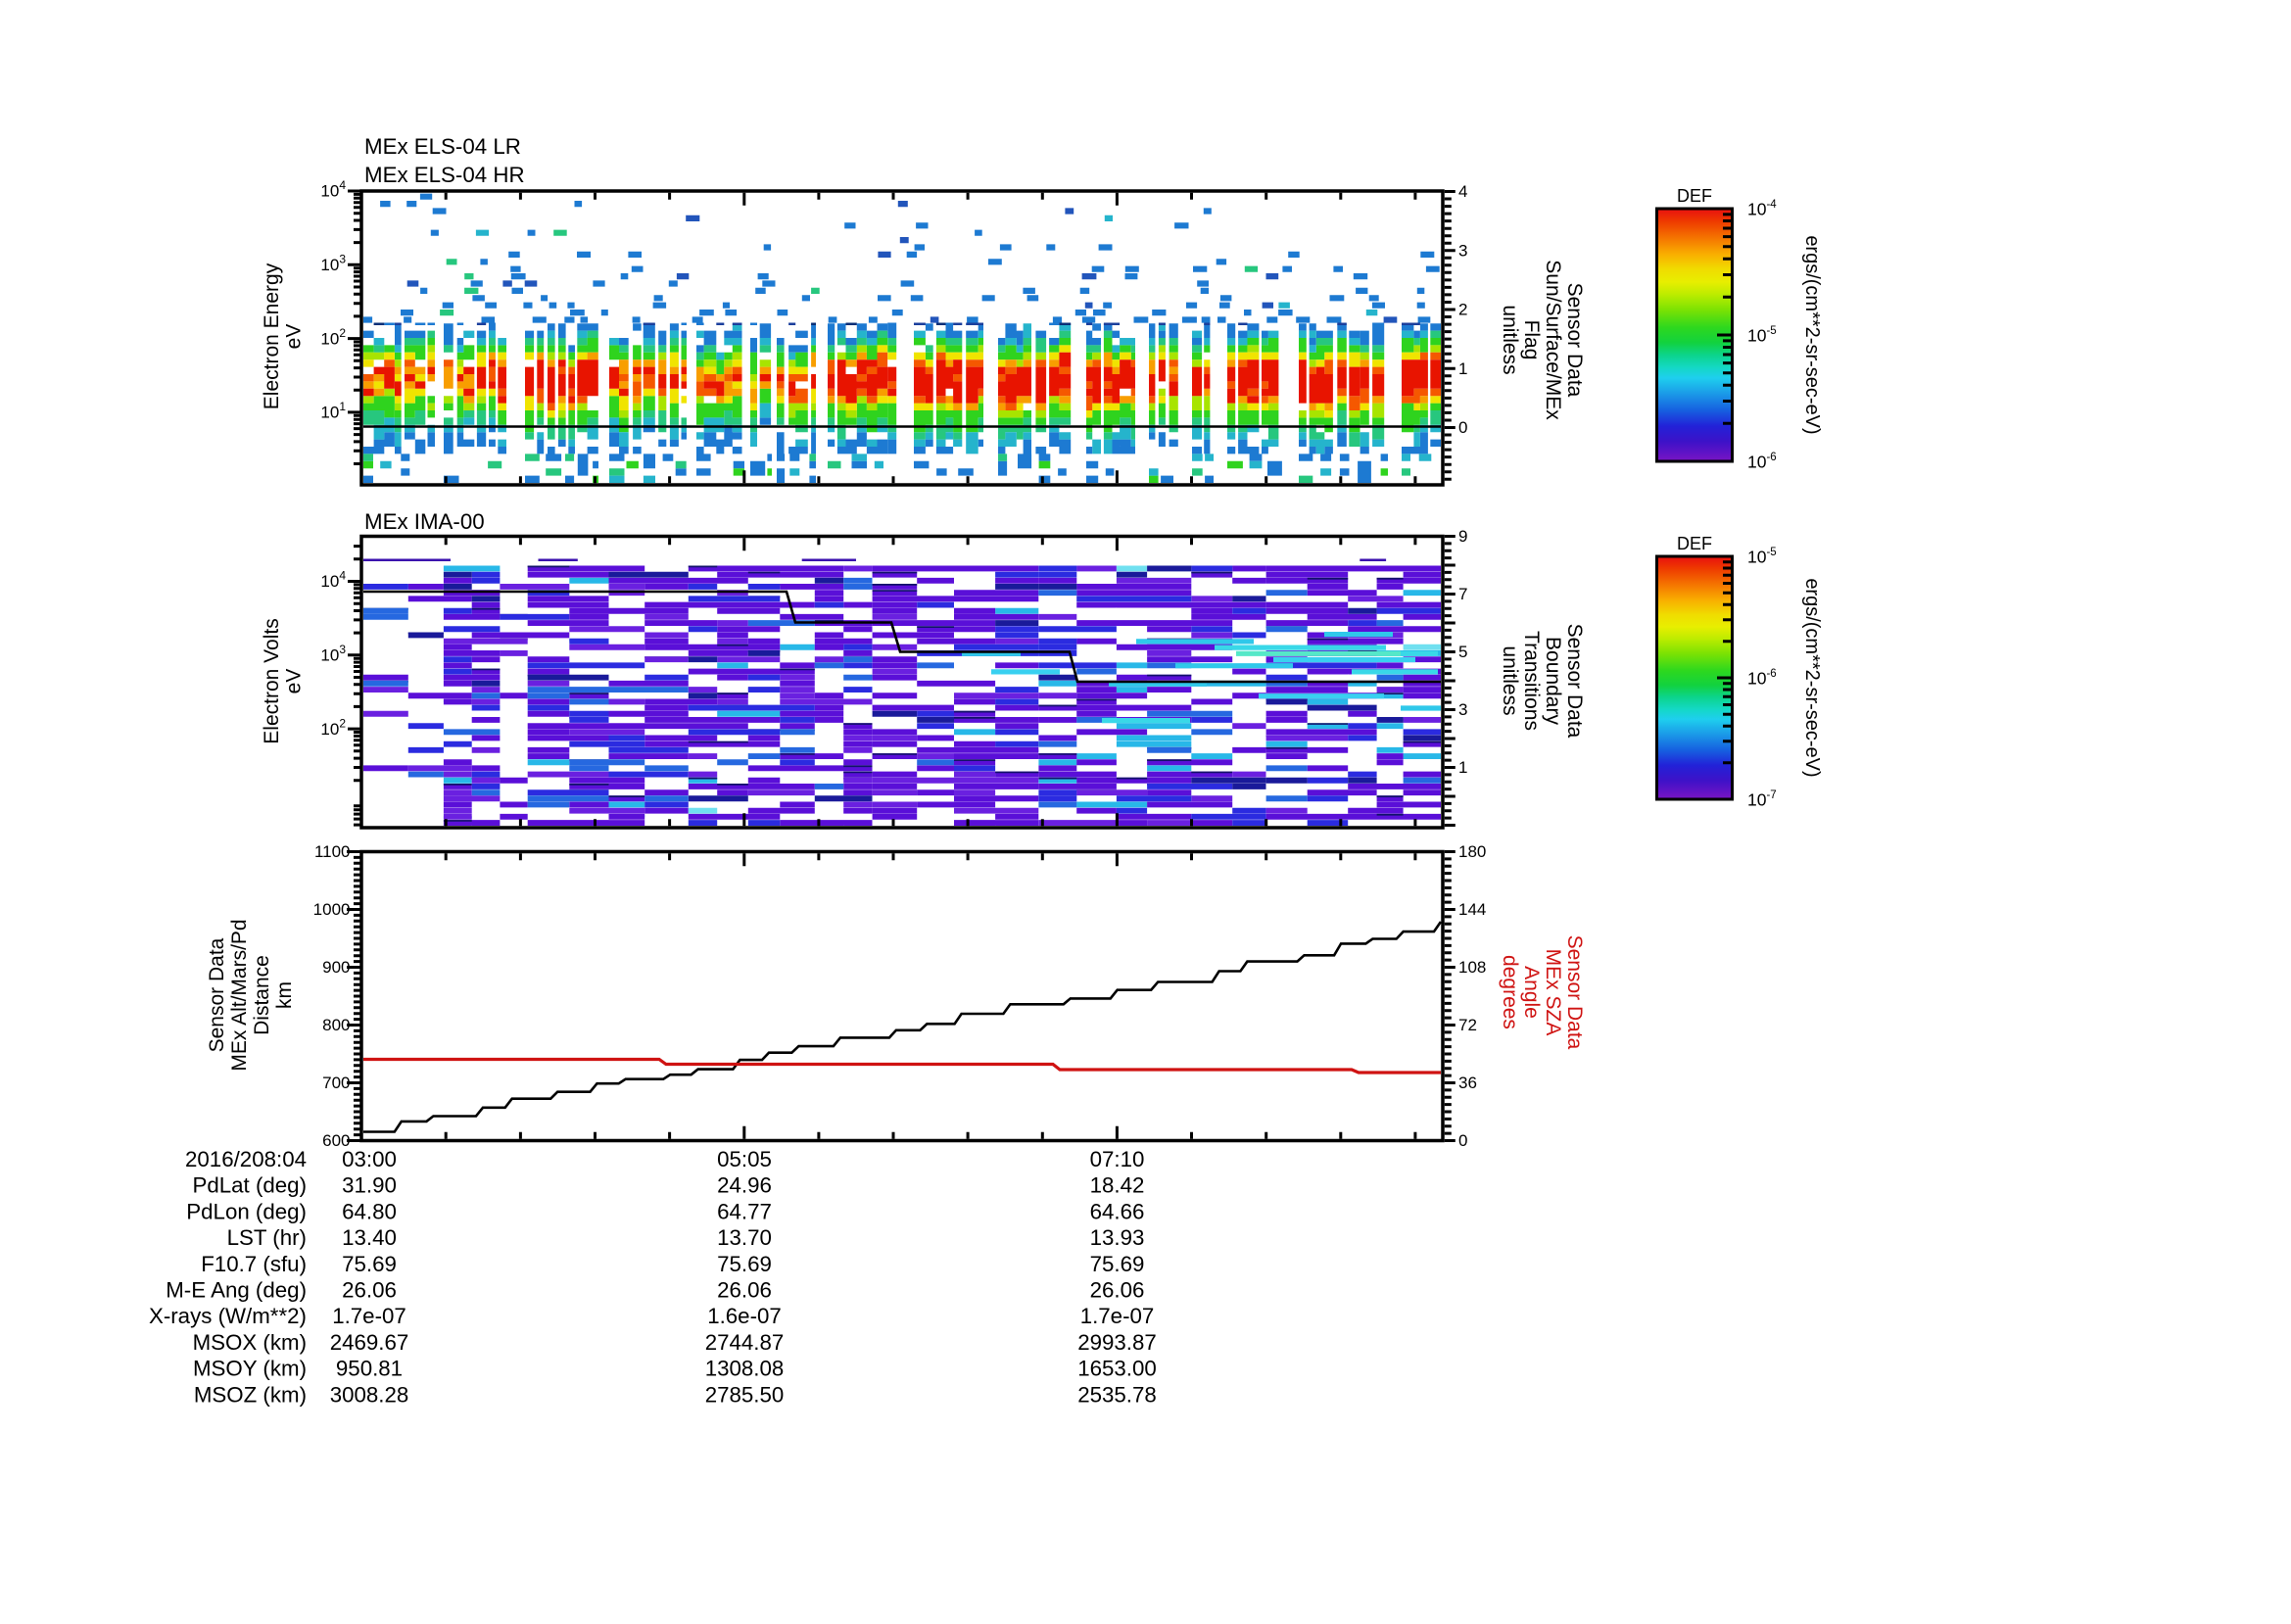  Describe the element at coordinates (332, 851) in the screenshot. I see `svg-text: 1100` at that location.